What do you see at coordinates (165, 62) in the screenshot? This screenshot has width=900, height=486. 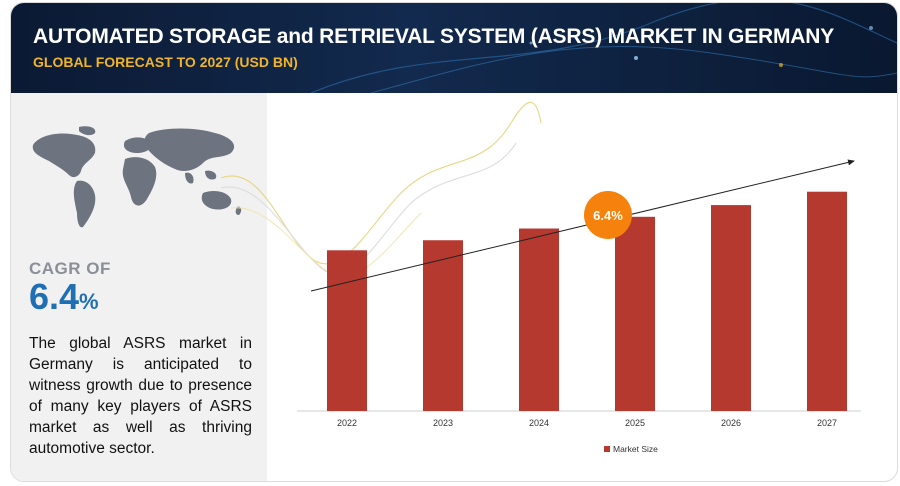 I see `page-subtitle: GLOBAL FORECAST TO 2027 (USD BN)` at bounding box center [165, 62].